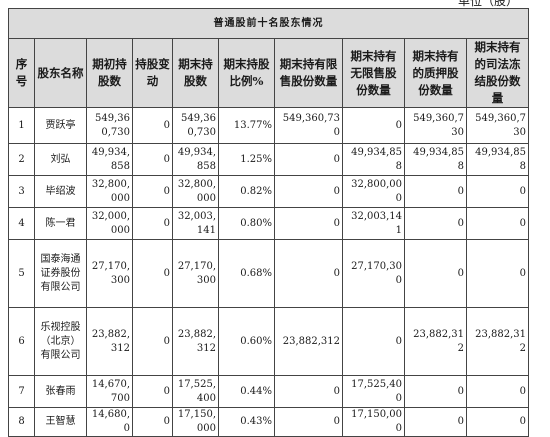 This screenshot has height=437, width=550. What do you see at coordinates (435, 73) in the screenshot?
I see `col-header-pledged: 期末持有的质押股份数量` at bounding box center [435, 73].